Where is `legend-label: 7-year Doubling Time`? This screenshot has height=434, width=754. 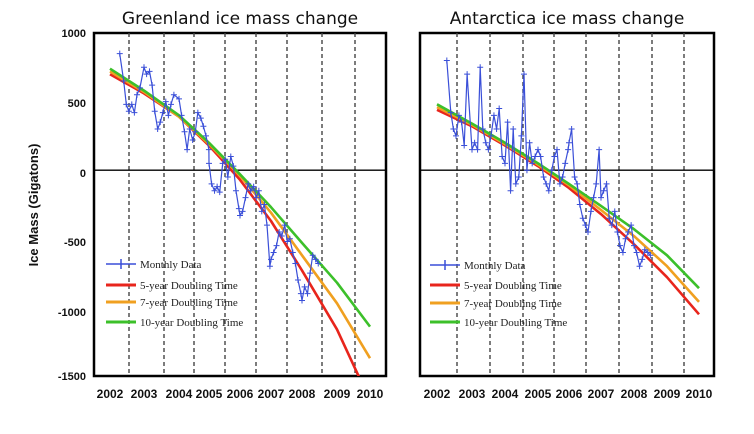 legend-label: 7-year Doubling Time is located at coordinates (513, 304).